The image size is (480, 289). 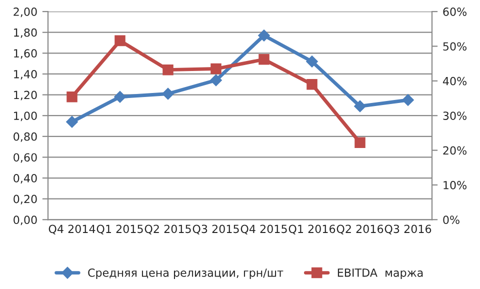 I want to click on y-tick-label: 0,20, so click(x=25, y=199).